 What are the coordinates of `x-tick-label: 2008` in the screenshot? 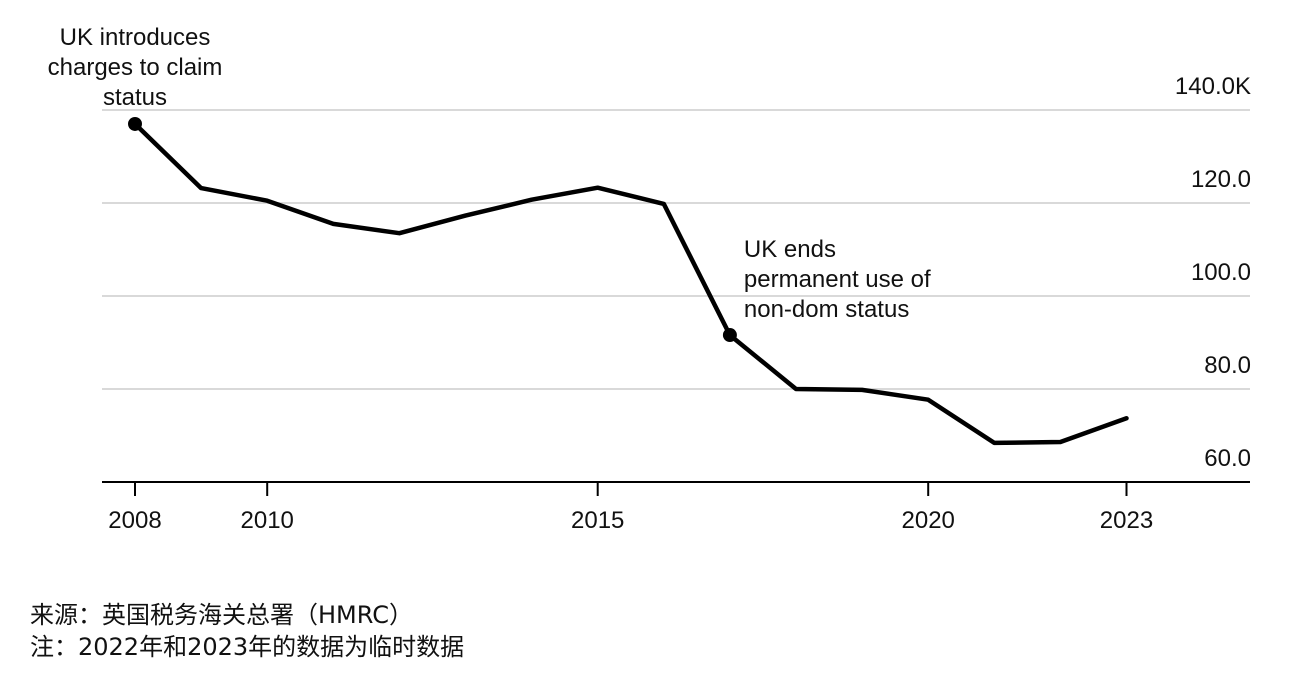 It's located at (134, 520).